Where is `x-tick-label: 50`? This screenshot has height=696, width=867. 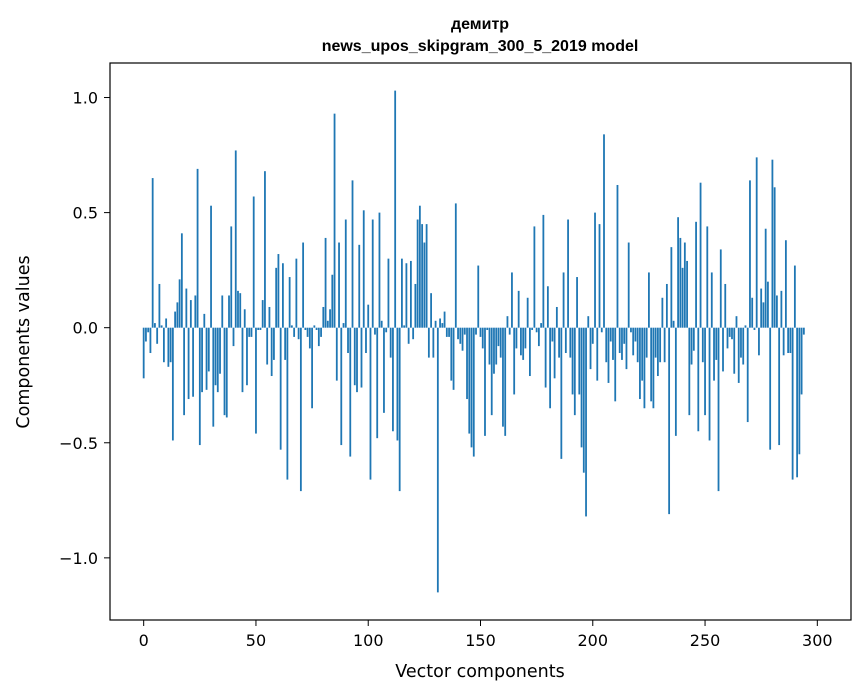 x-tick-label: 50 is located at coordinates (256, 640).